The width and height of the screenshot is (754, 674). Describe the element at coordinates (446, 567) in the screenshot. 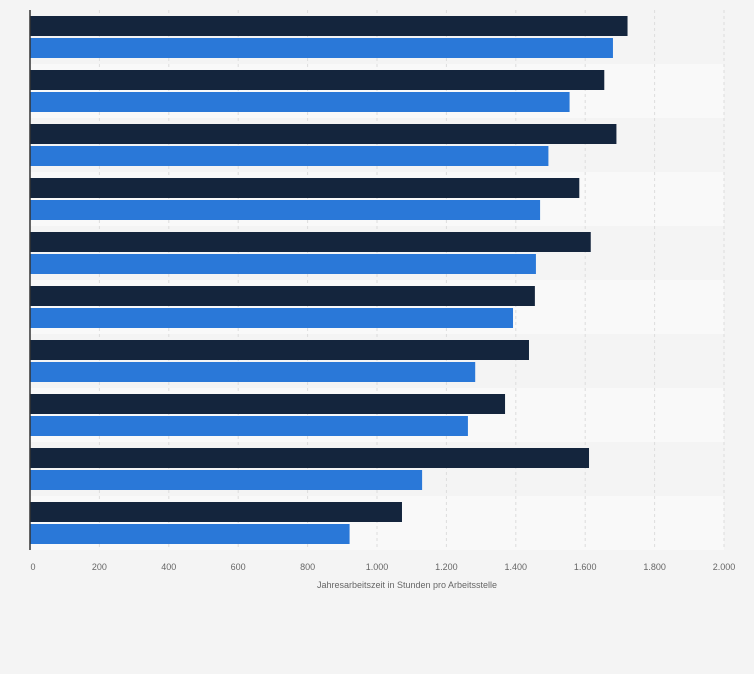

I see `x-tick-label: 1.200` at that location.